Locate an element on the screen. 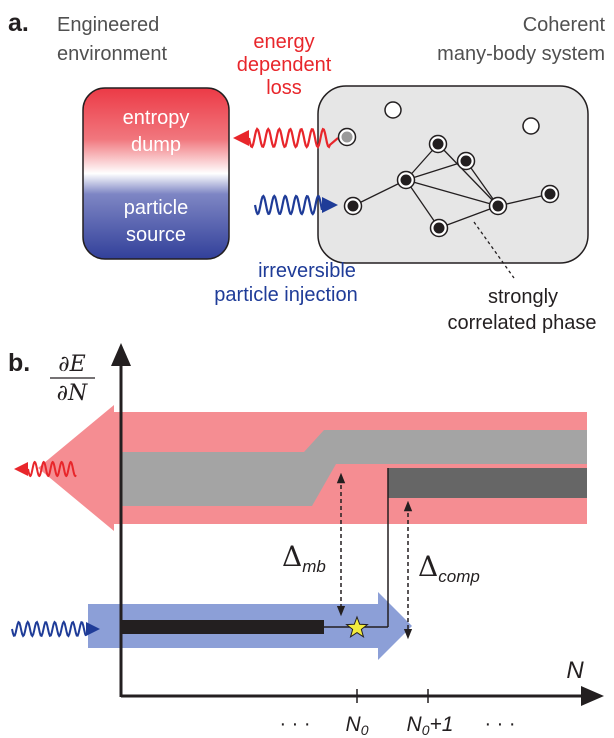  environment-title-line2: environment is located at coordinates (112, 54).